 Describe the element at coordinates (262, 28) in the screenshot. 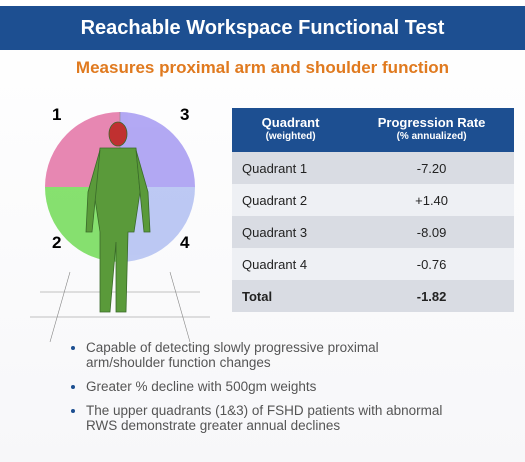

I see `title: Reachable Workspace Functional Test` at that location.